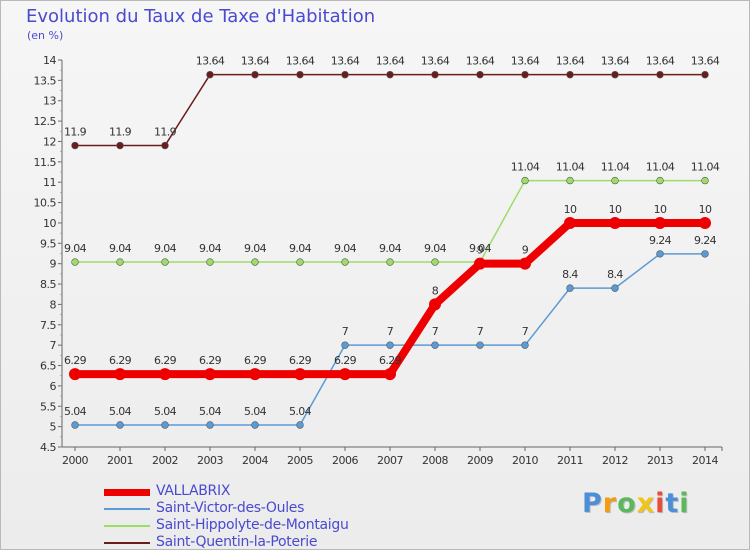  What do you see at coordinates (646, 503) in the screenshot?
I see `logo-letter: x` at bounding box center [646, 503].